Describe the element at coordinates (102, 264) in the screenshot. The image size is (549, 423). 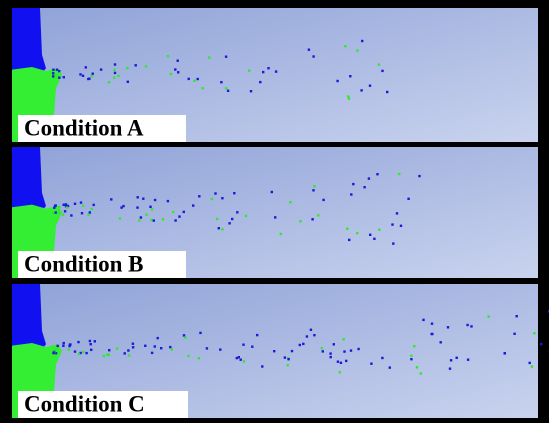
I see `label-box` at that location.